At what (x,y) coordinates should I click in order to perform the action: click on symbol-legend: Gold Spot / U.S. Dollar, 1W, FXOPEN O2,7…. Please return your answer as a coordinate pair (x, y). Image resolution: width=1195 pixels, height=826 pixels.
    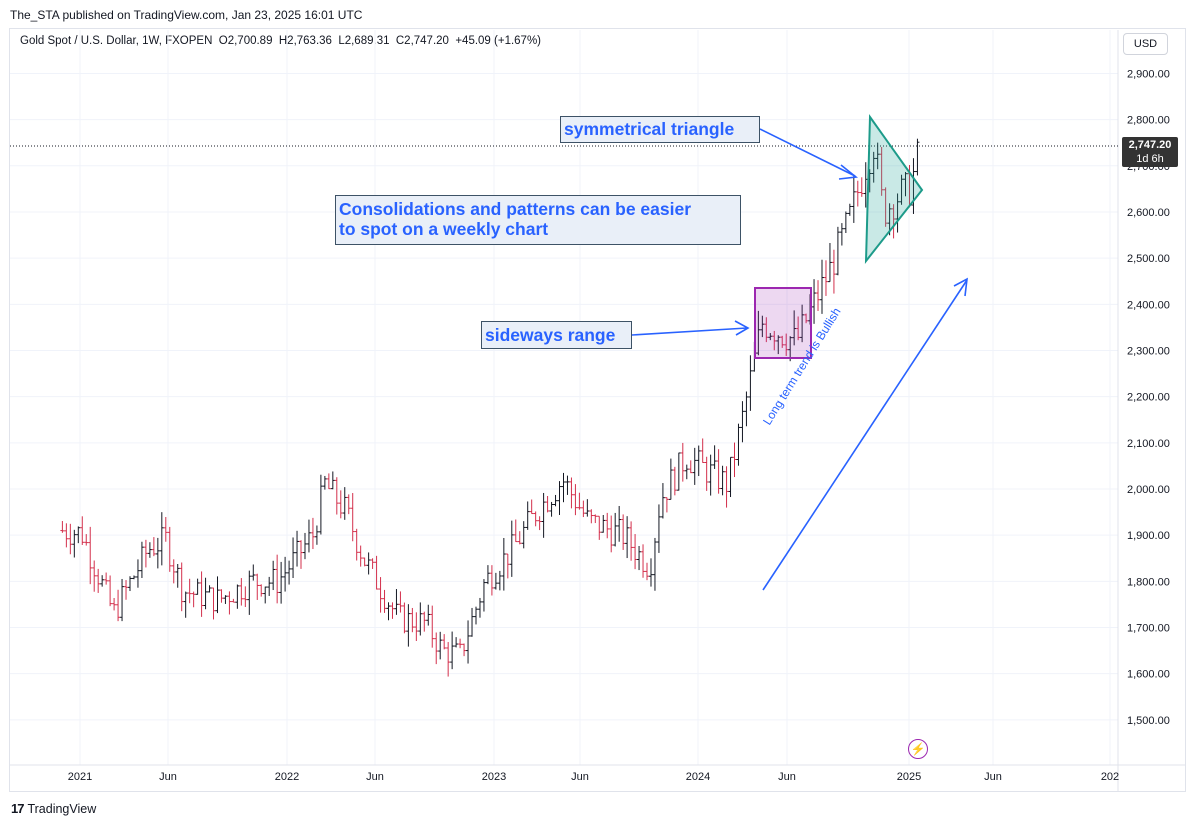
    Looking at the image, I should click on (281, 41).